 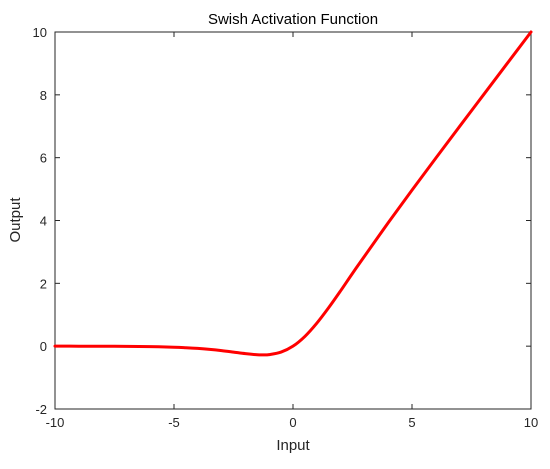 What do you see at coordinates (43, 95) in the screenshot?
I see `y-tick-label: 8` at bounding box center [43, 95].